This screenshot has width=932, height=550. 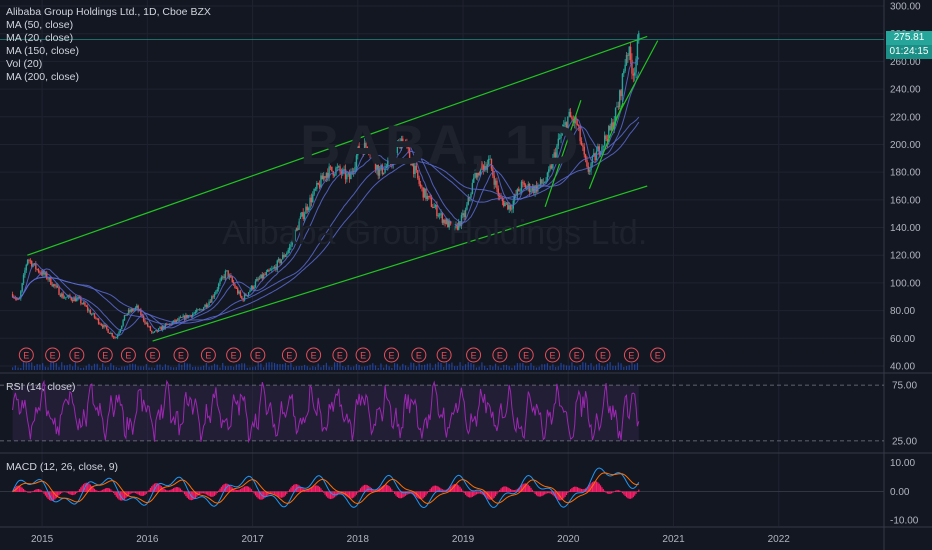 I want to click on y-tick-label: 220.00, so click(x=905, y=117).